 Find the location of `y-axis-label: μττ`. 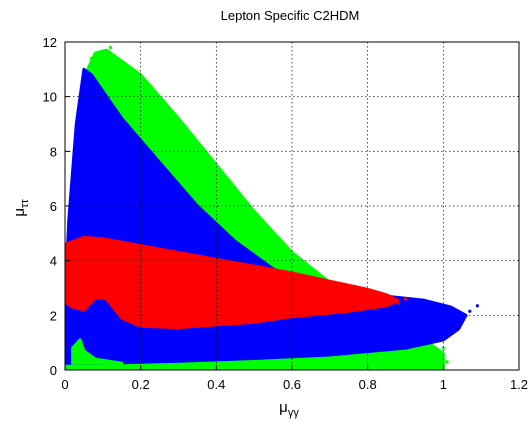

y-axis-label: μττ is located at coordinates (21, 208).